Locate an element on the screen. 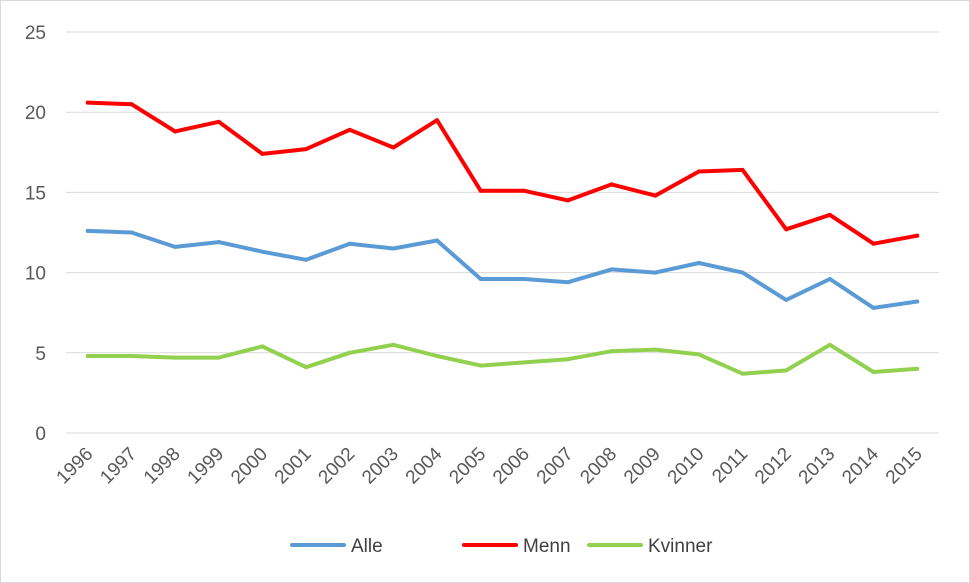 This screenshot has width=970, height=583. x-tick-label: 2003 is located at coordinates (380, 466).